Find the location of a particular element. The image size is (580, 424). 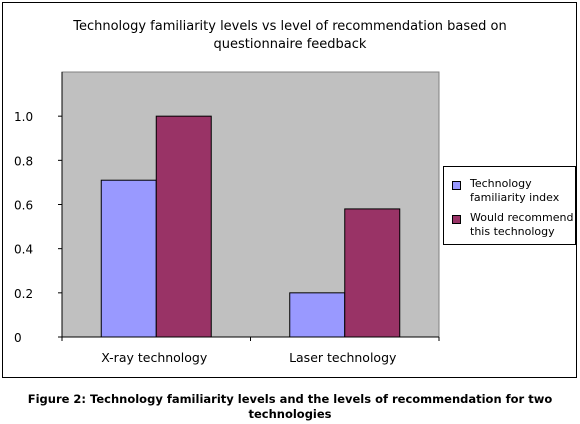

y-axis: 0 0.2 0.4 0.6 0.8 1.0 is located at coordinates (38, 208).